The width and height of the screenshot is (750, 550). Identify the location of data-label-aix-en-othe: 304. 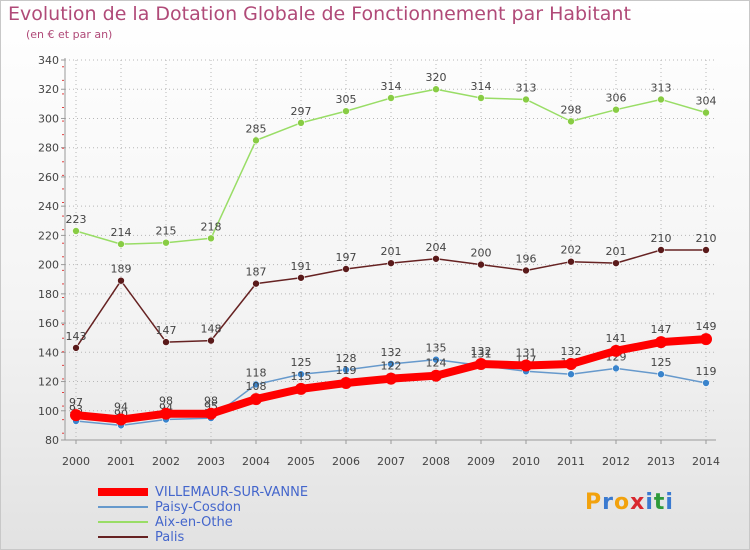
(706, 101).